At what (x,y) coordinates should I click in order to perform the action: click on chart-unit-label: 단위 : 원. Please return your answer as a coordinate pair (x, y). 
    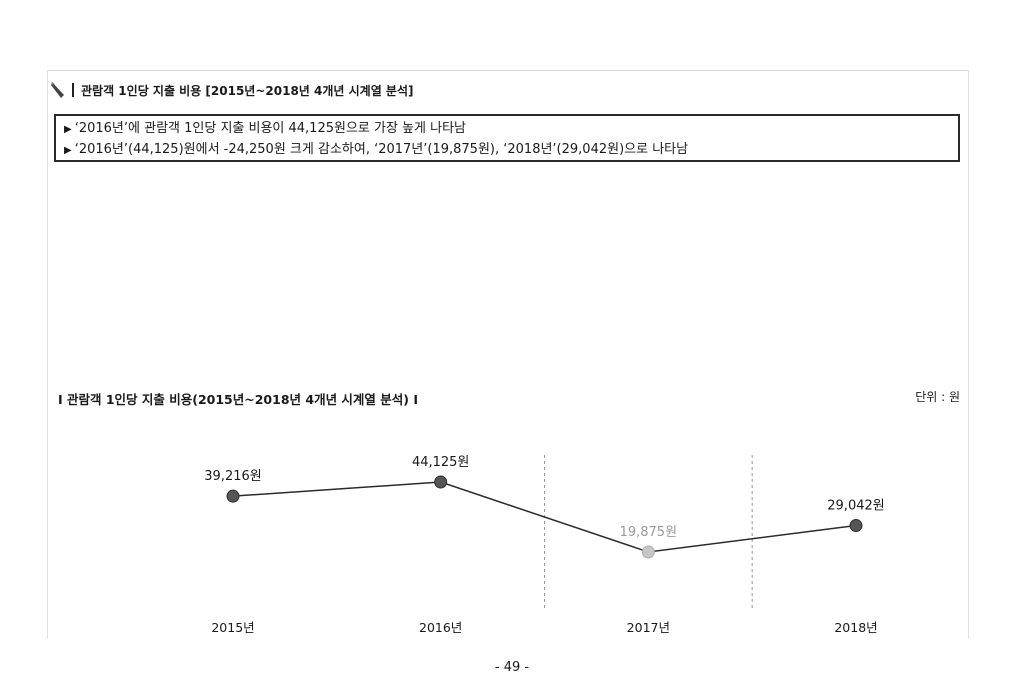
    Looking at the image, I should click on (937, 397).